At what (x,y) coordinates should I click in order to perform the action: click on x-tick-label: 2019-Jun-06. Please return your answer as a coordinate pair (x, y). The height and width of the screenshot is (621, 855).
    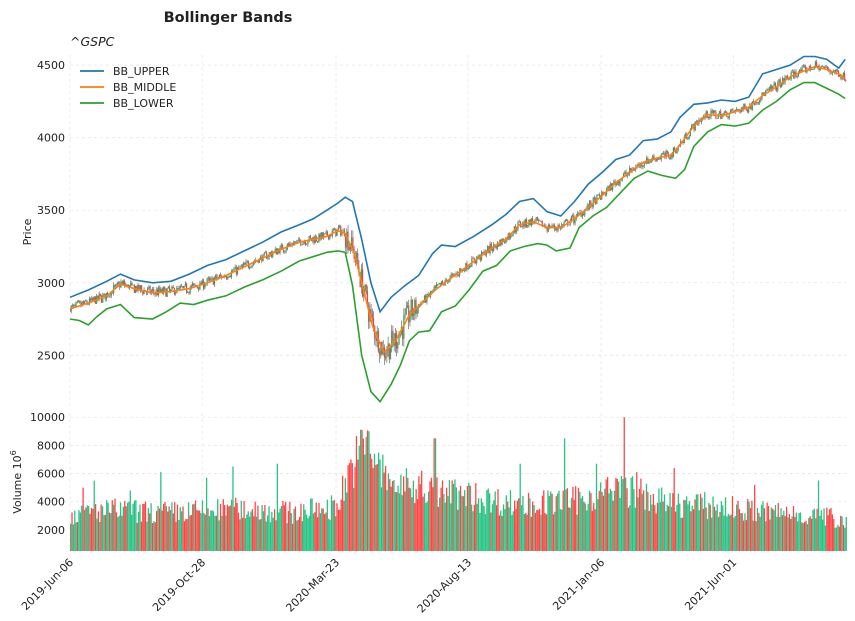
    Looking at the image, I should click on (47, 584).